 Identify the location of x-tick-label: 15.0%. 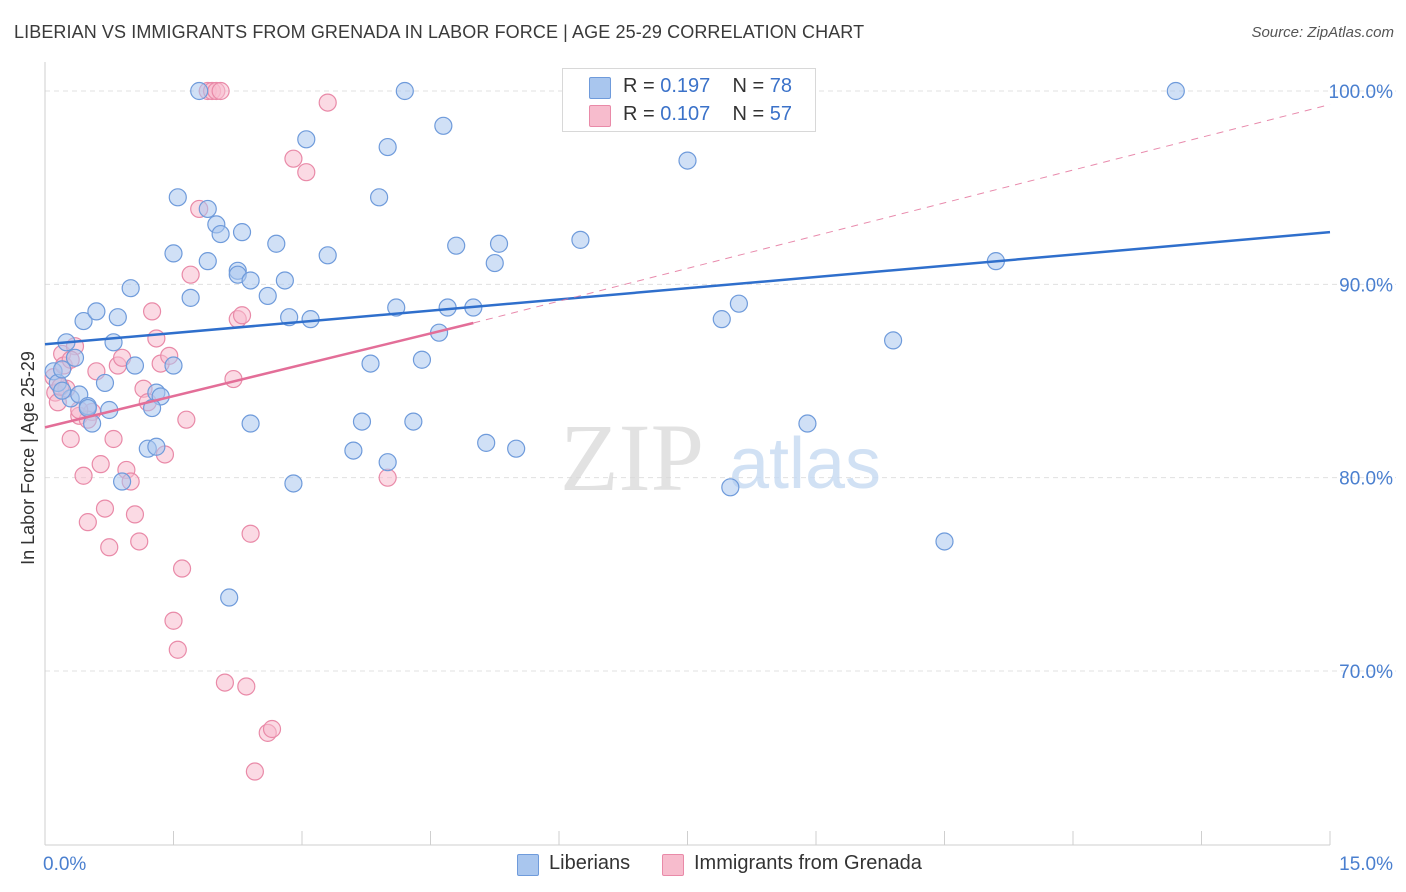
(1366, 864).